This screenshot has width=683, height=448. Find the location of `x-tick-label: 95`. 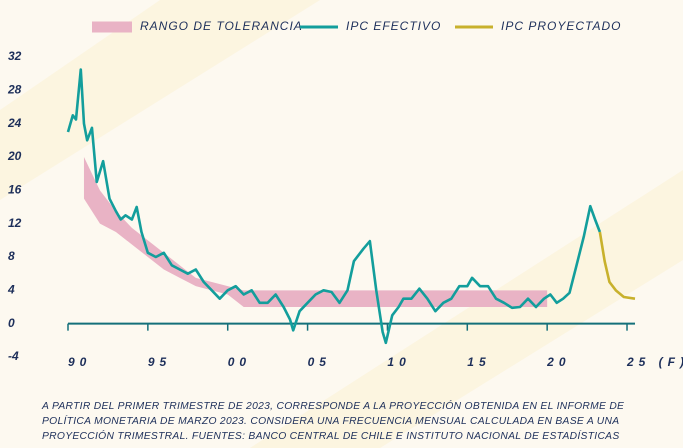

x-tick-label: 95 is located at coordinates (159, 362).